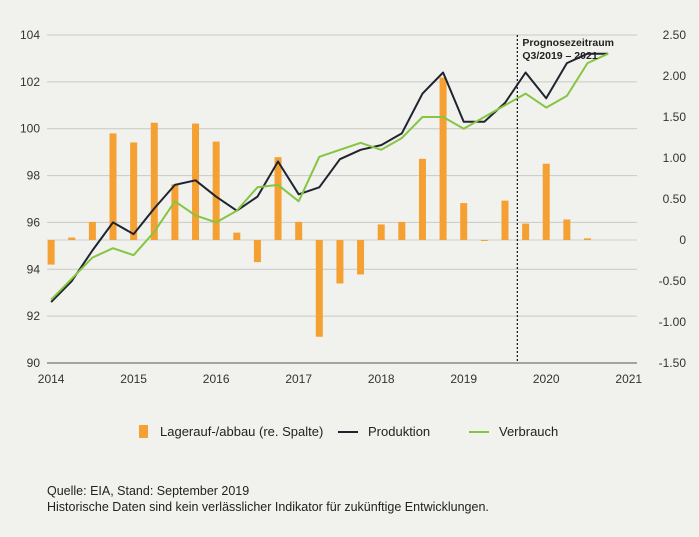 The image size is (699, 537). I want to click on source-line: Quelle: EIA, Stand: September 2019, so click(148, 491).